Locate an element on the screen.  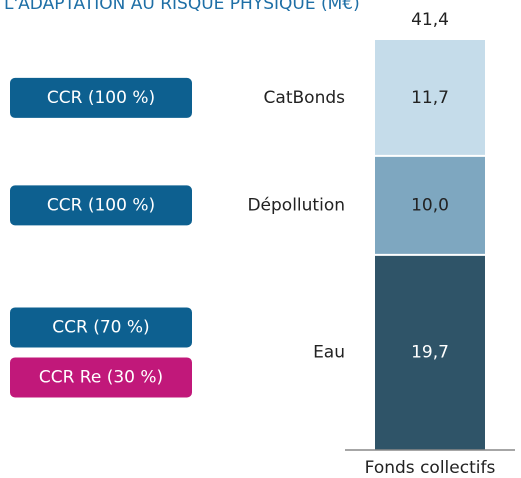
x-tick-label: Fonds collectifs is located at coordinates (430, 468).